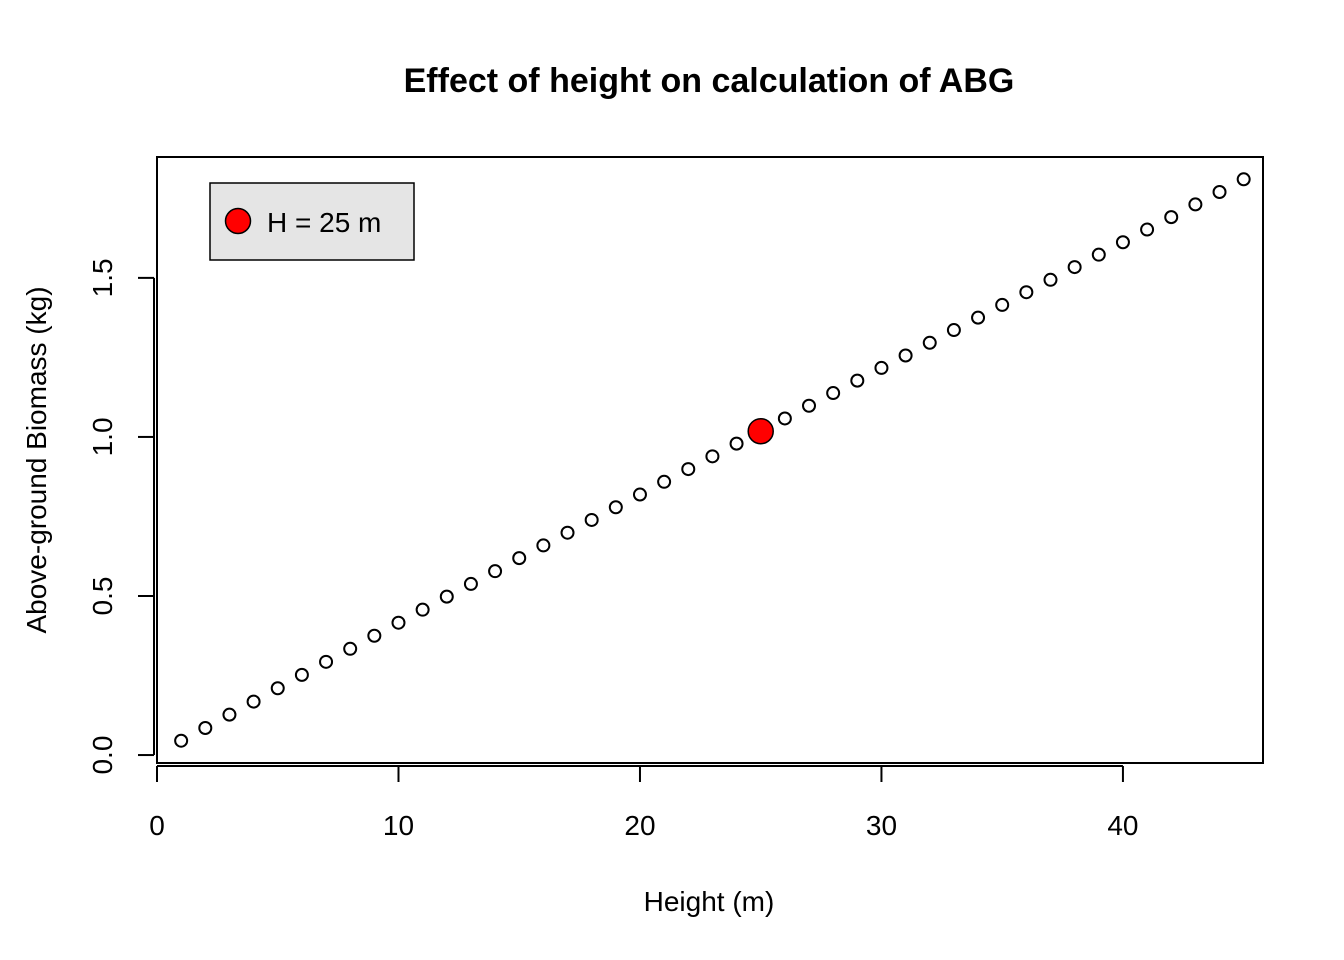 This screenshot has width=1344, height=960. Describe the element at coordinates (102, 755) in the screenshot. I see `y-tick-label: 0.0` at that location.